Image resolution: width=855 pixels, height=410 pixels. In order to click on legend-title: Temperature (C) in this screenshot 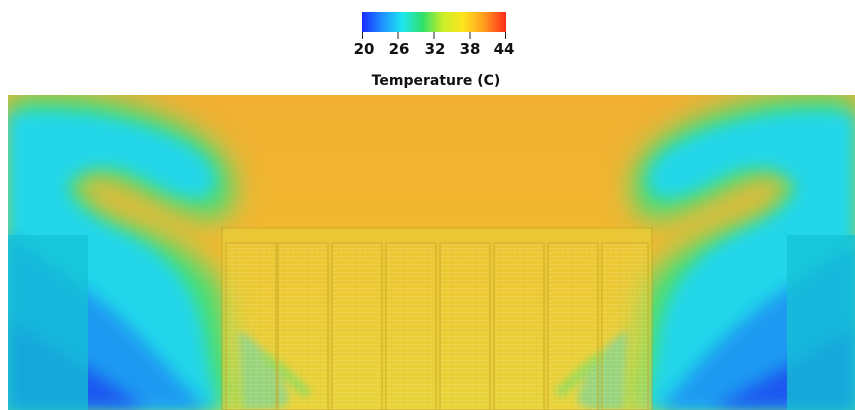, I will do `click(436, 81)`.